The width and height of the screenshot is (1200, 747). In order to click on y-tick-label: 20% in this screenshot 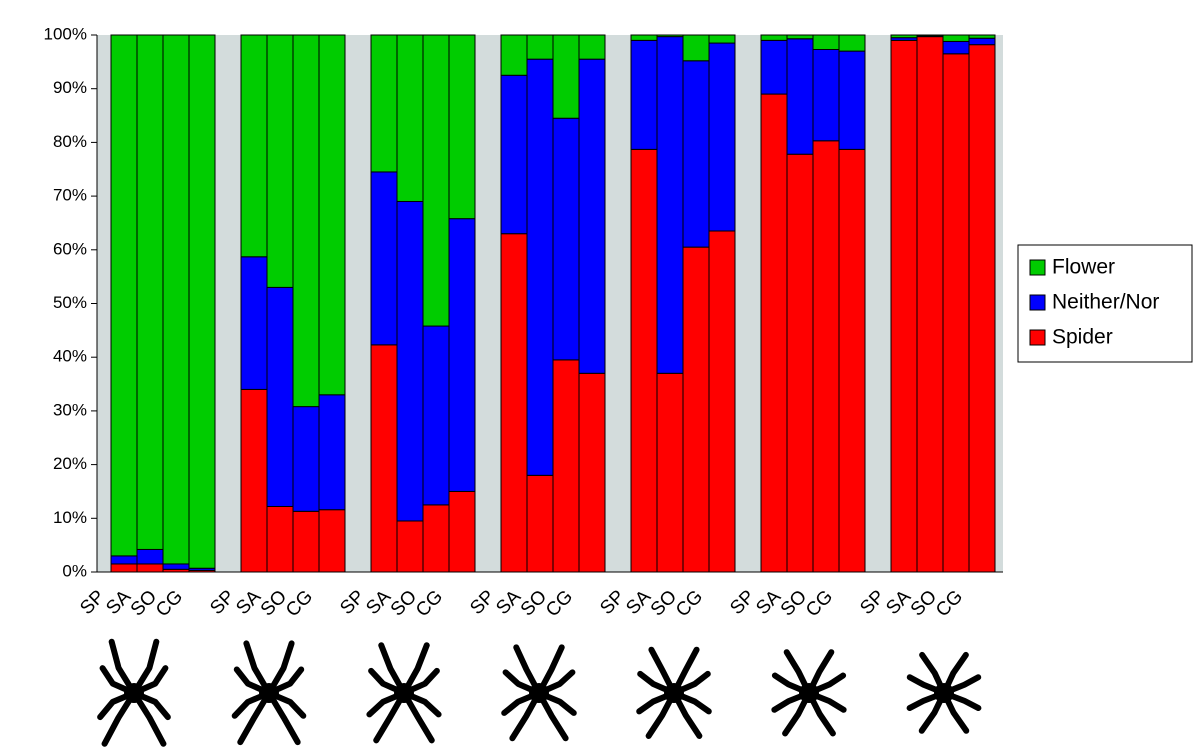, I will do `click(70, 463)`.